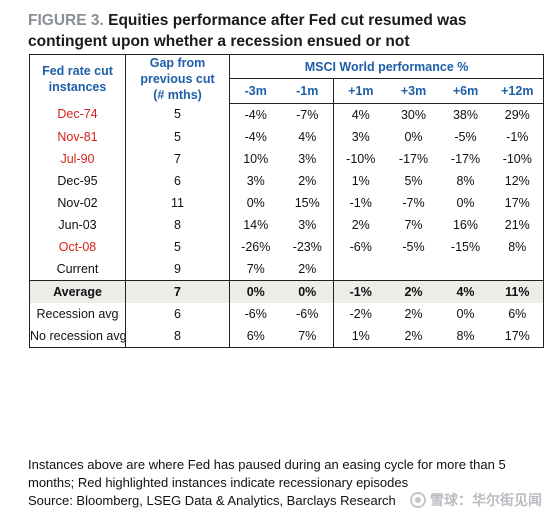  I want to click on sub-header-p6: +6m, so click(465, 91).